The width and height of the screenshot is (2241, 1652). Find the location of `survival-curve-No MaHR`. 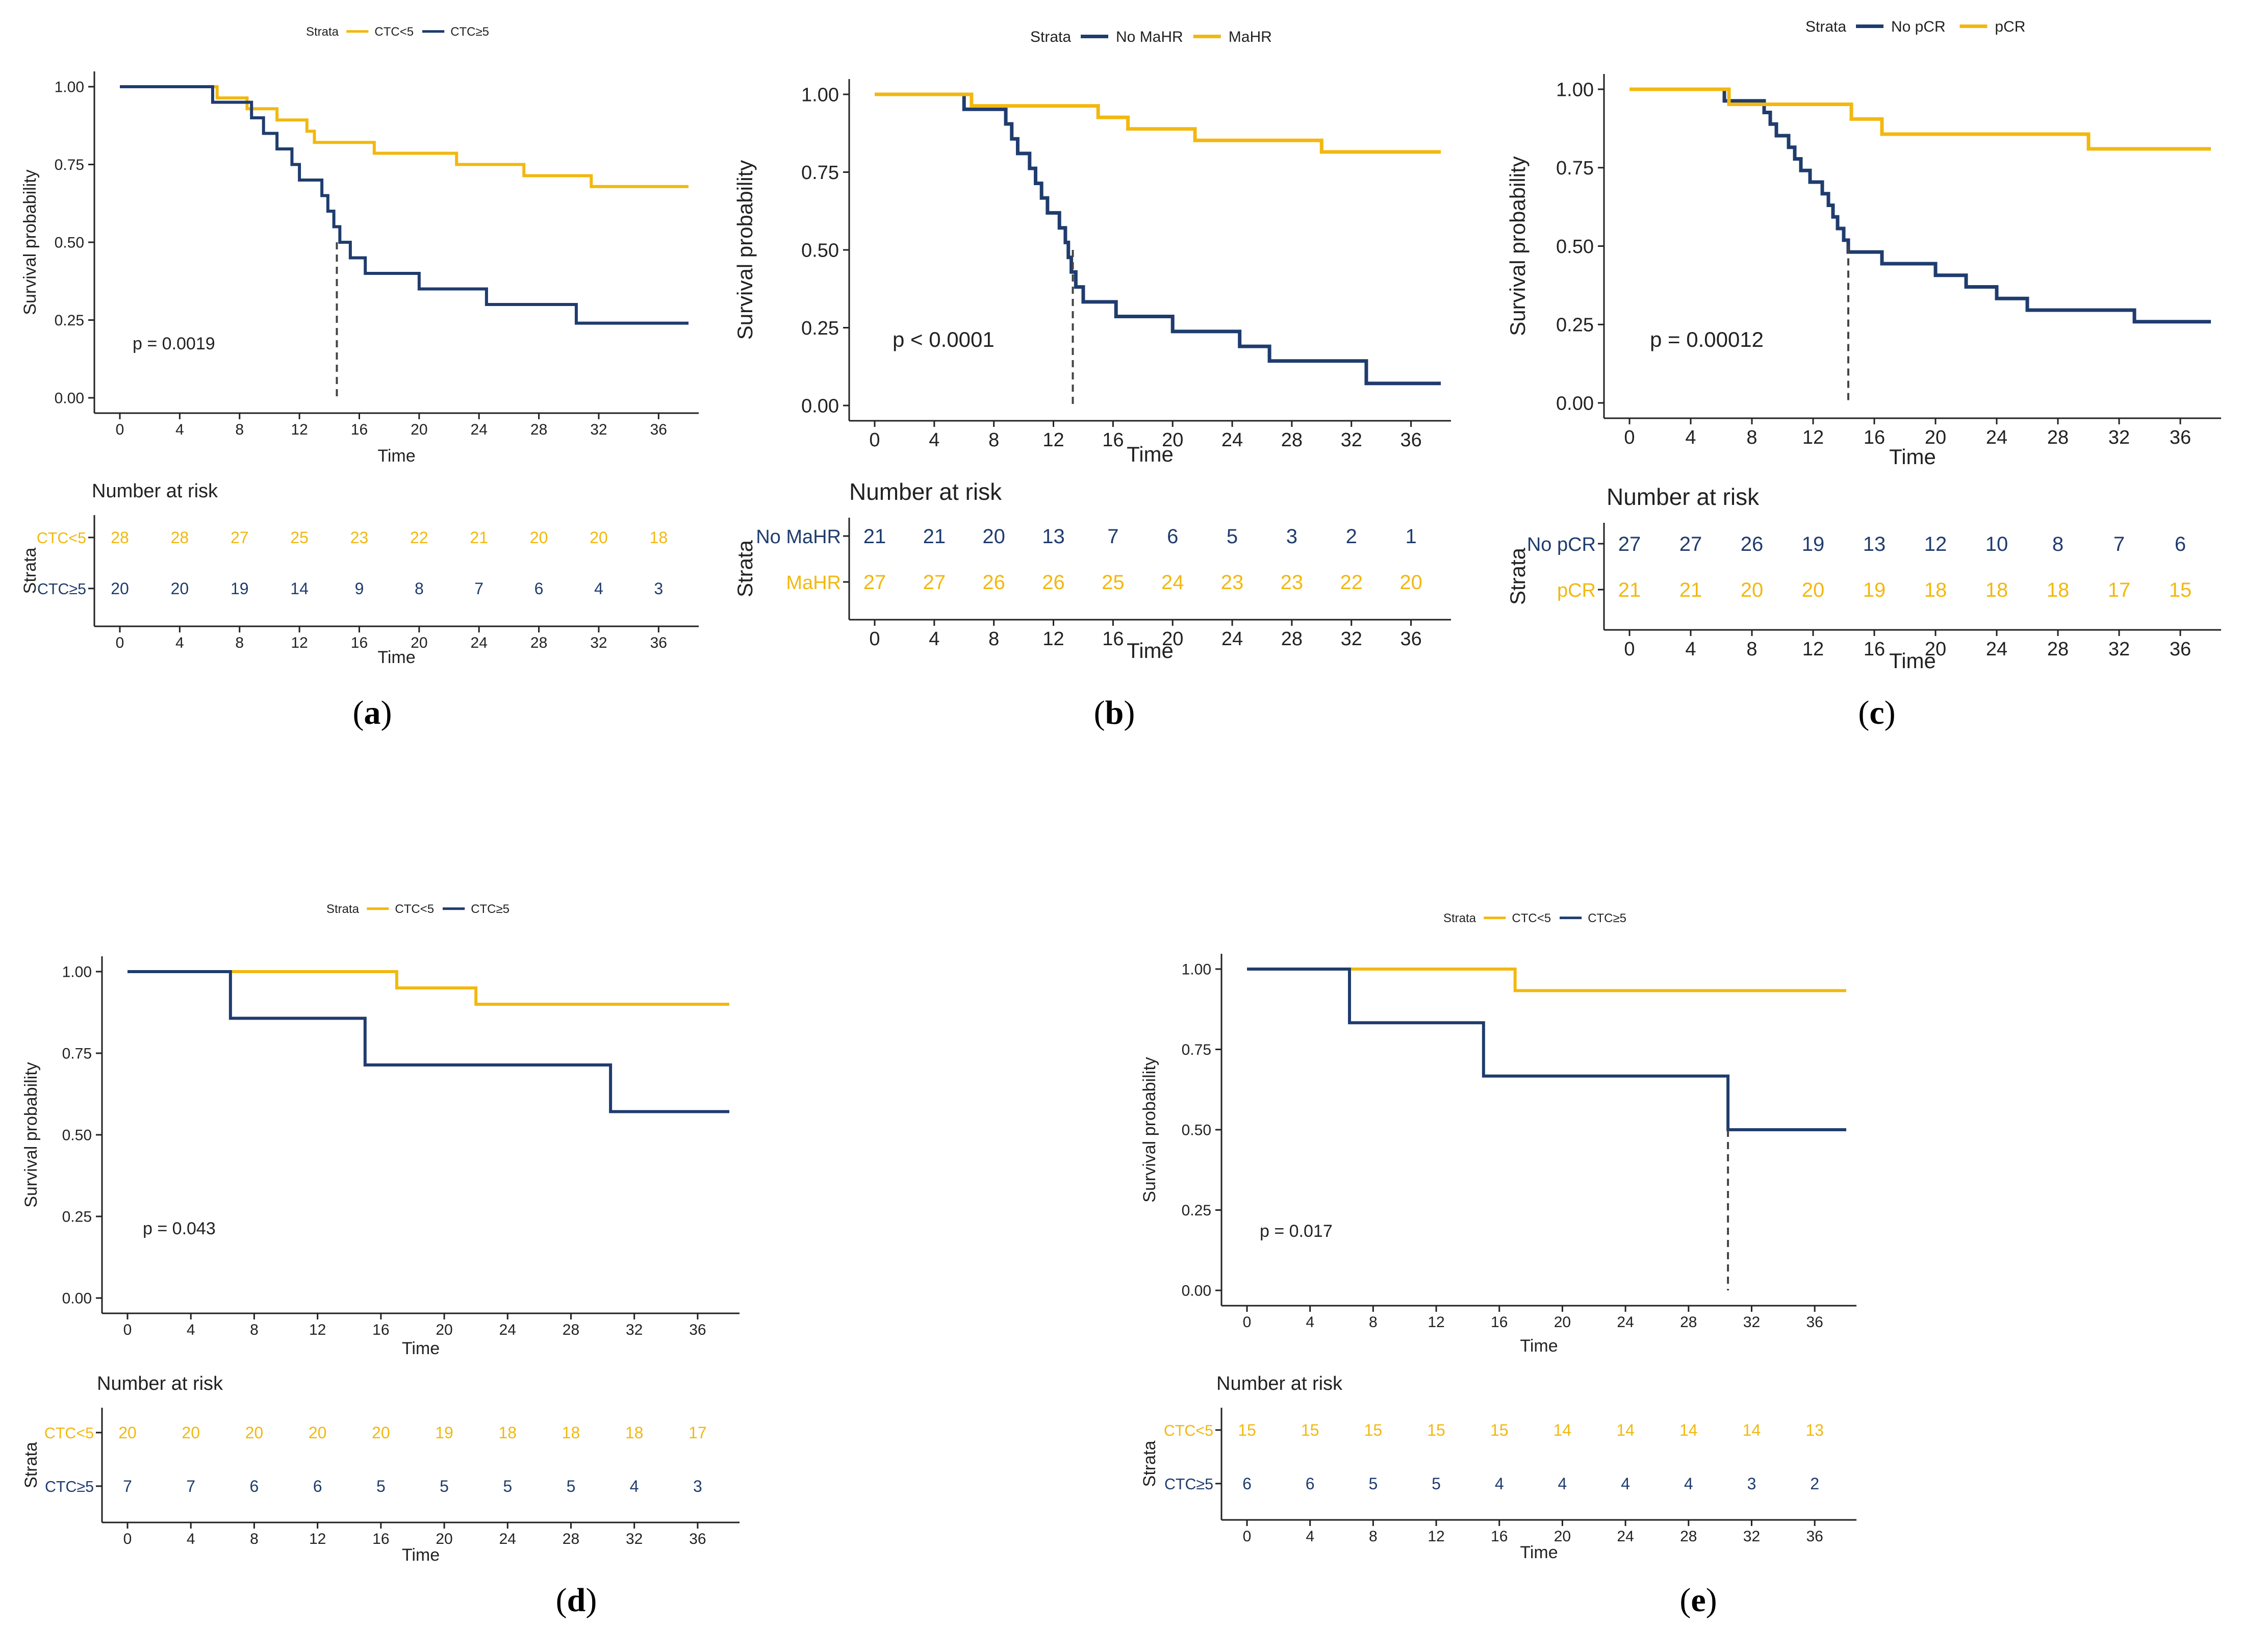

survival-curve-No MaHR is located at coordinates (1158, 239).